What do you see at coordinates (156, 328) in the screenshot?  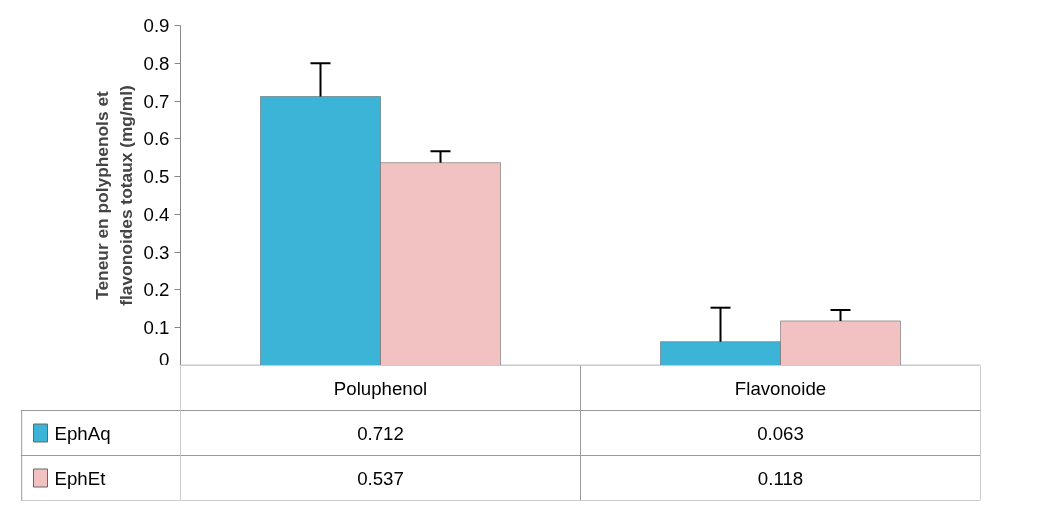 I see `y-tick-label: 0.1` at bounding box center [156, 328].